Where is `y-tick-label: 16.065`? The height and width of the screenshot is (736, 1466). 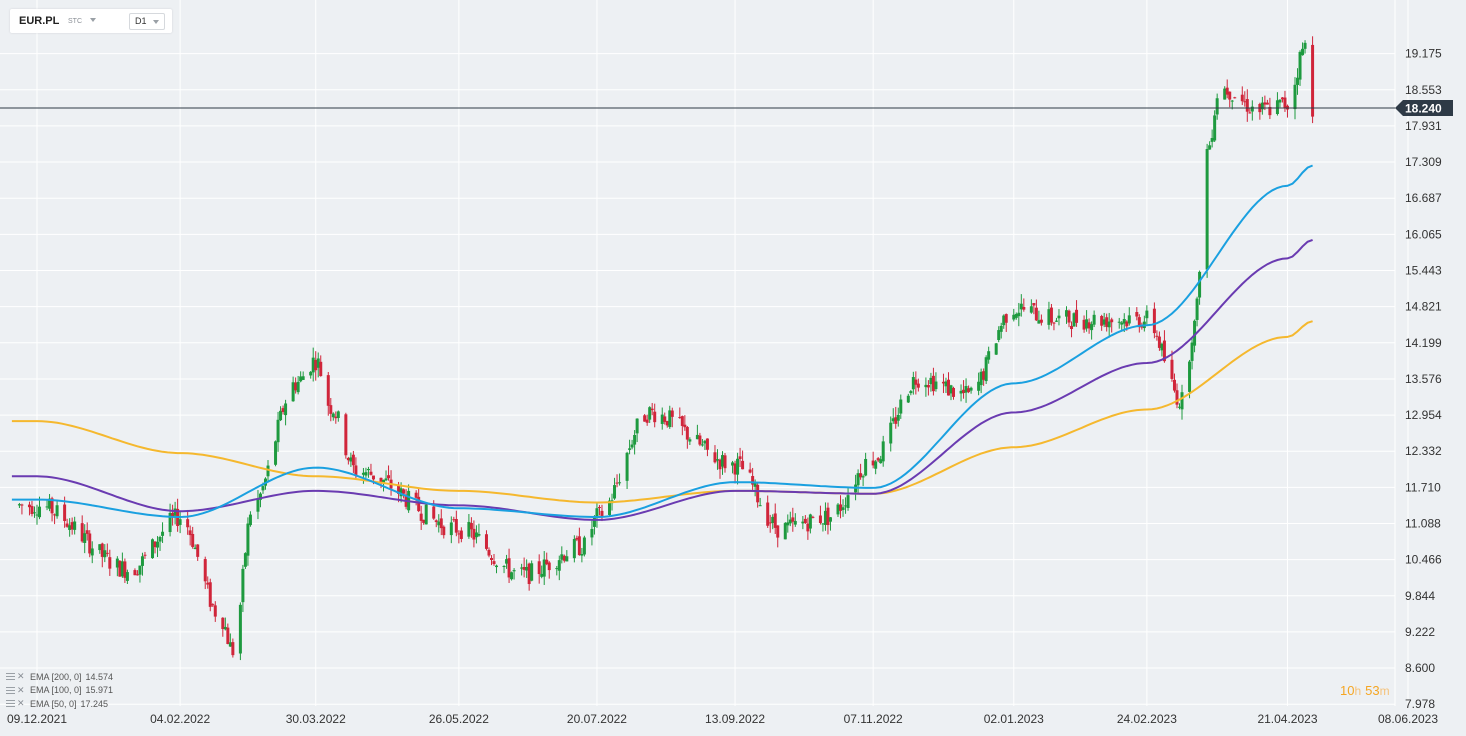 y-tick-label: 16.065 is located at coordinates (1423, 234).